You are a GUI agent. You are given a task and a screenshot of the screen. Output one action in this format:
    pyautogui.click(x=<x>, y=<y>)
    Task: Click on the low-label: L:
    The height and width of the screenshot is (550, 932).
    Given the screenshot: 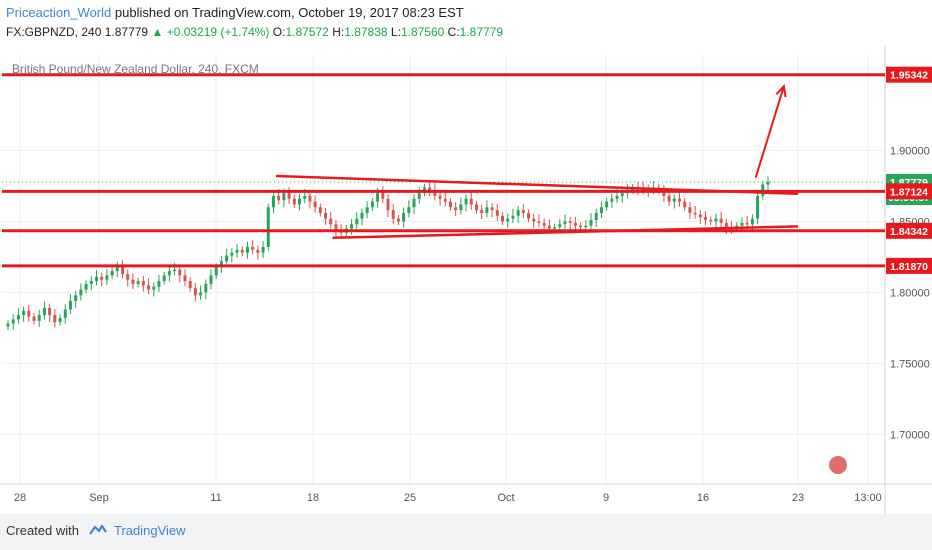 What is the action you would take?
    pyautogui.click(x=395, y=32)
    